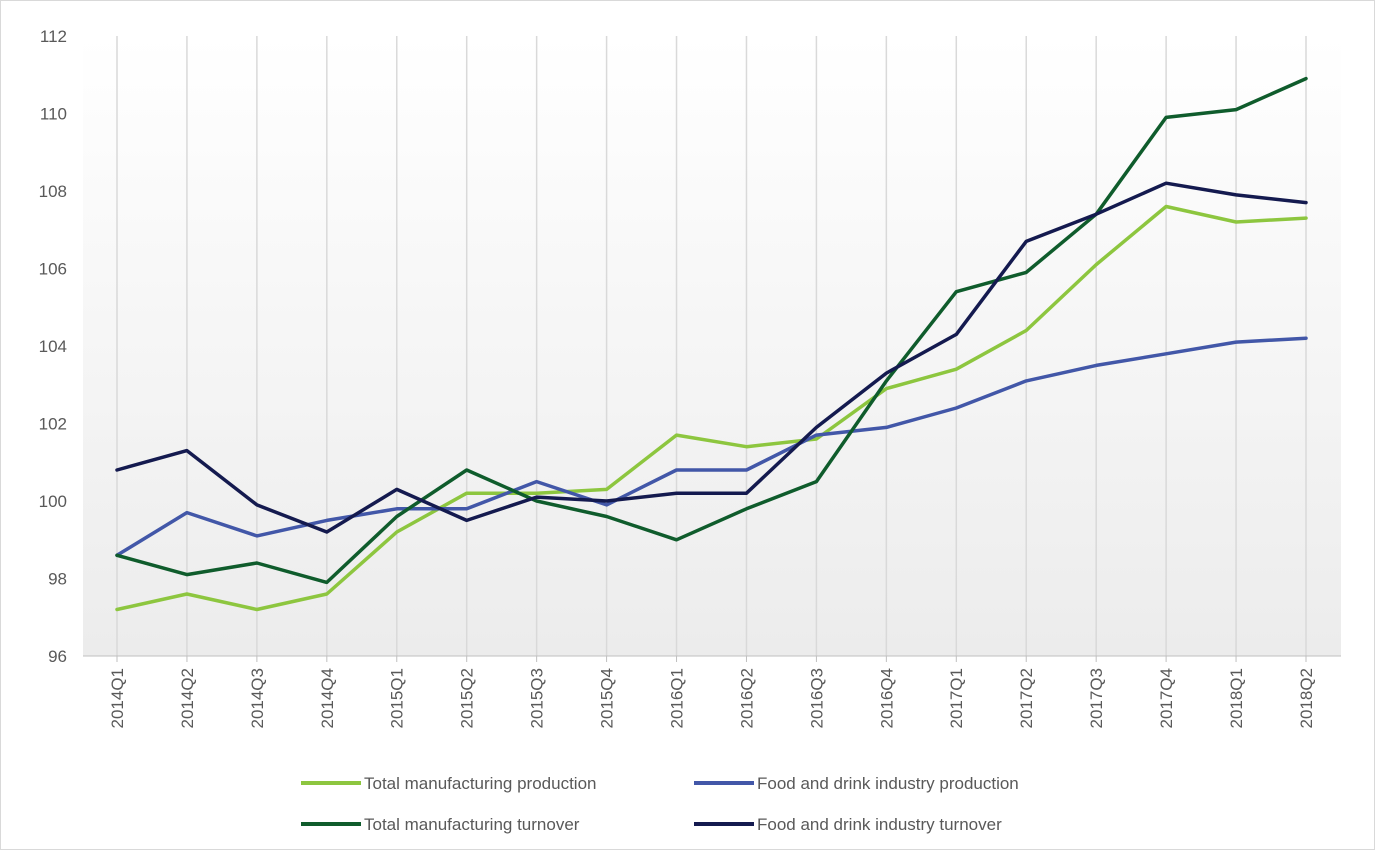 The image size is (1375, 851). What do you see at coordinates (1306, 698) in the screenshot?
I see `x-tick-label: 2018Q2` at bounding box center [1306, 698].